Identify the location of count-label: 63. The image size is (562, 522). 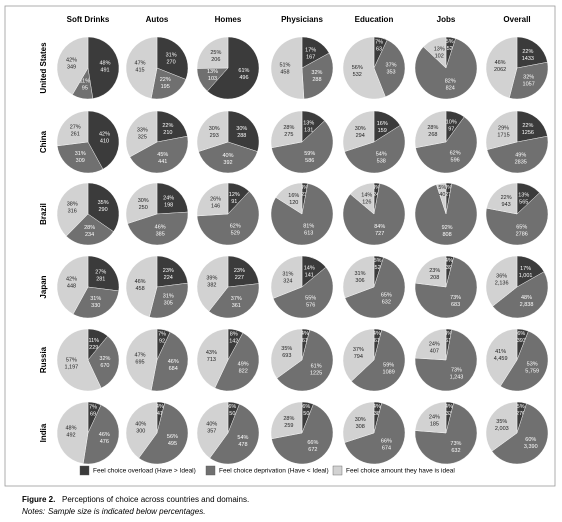
(379, 49).